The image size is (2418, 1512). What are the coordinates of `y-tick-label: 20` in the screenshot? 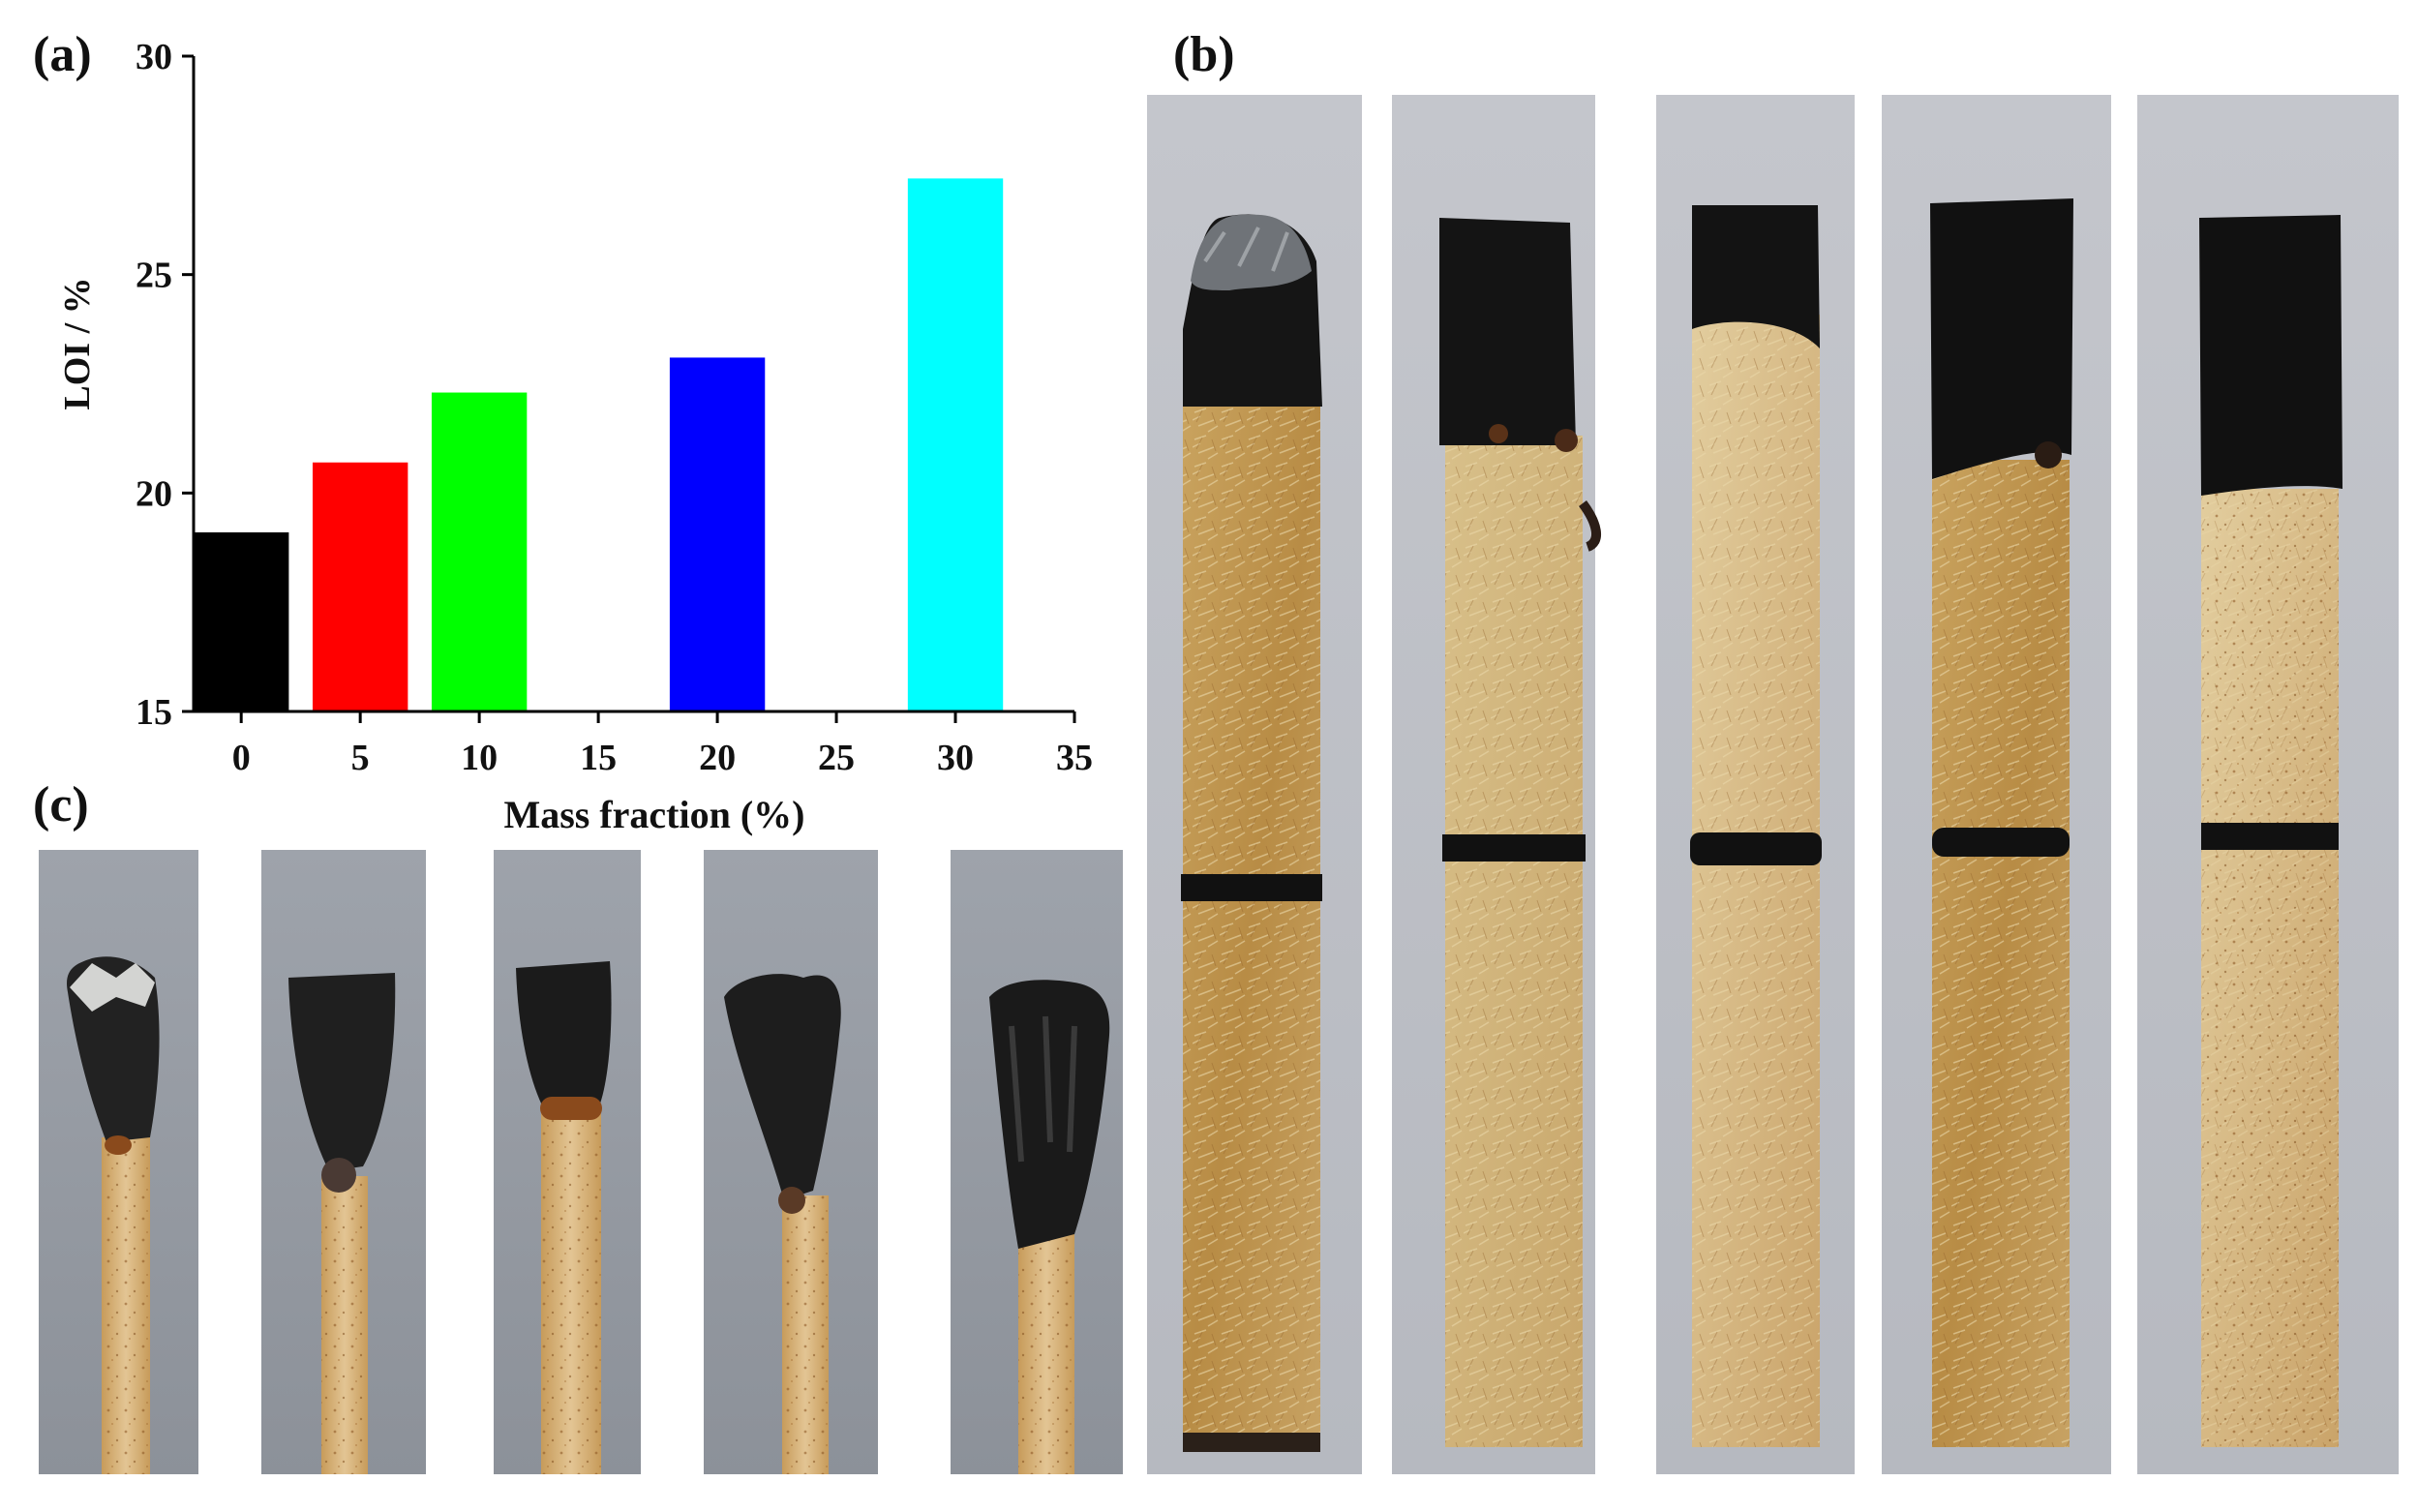 It's located at (154, 493).